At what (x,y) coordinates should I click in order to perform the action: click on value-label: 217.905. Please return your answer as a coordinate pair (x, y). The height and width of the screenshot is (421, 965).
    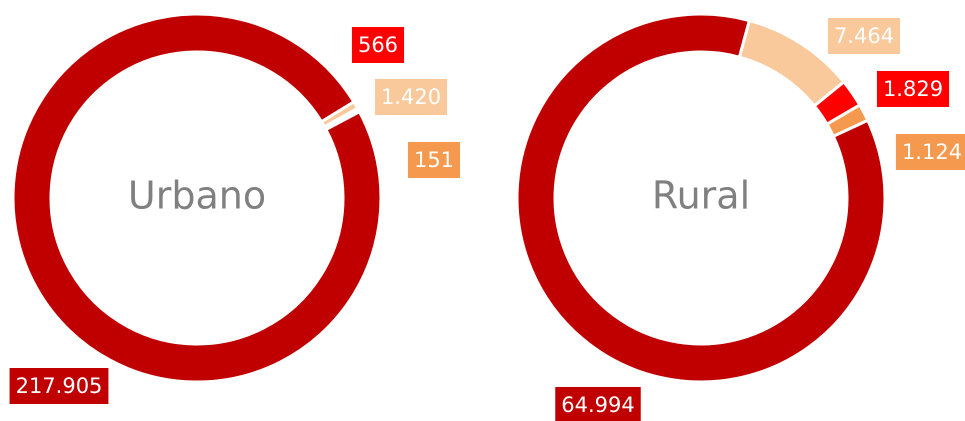
    Looking at the image, I should click on (59, 386).